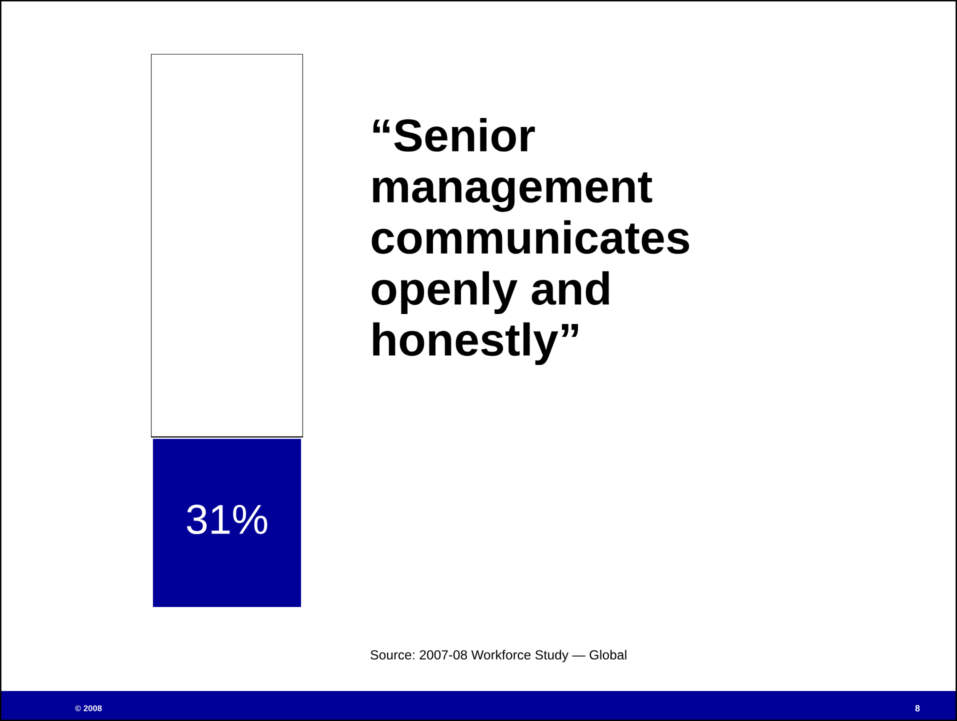  I want to click on source-note: Source: 2007-08 Workforce Study — Global, so click(498, 656).